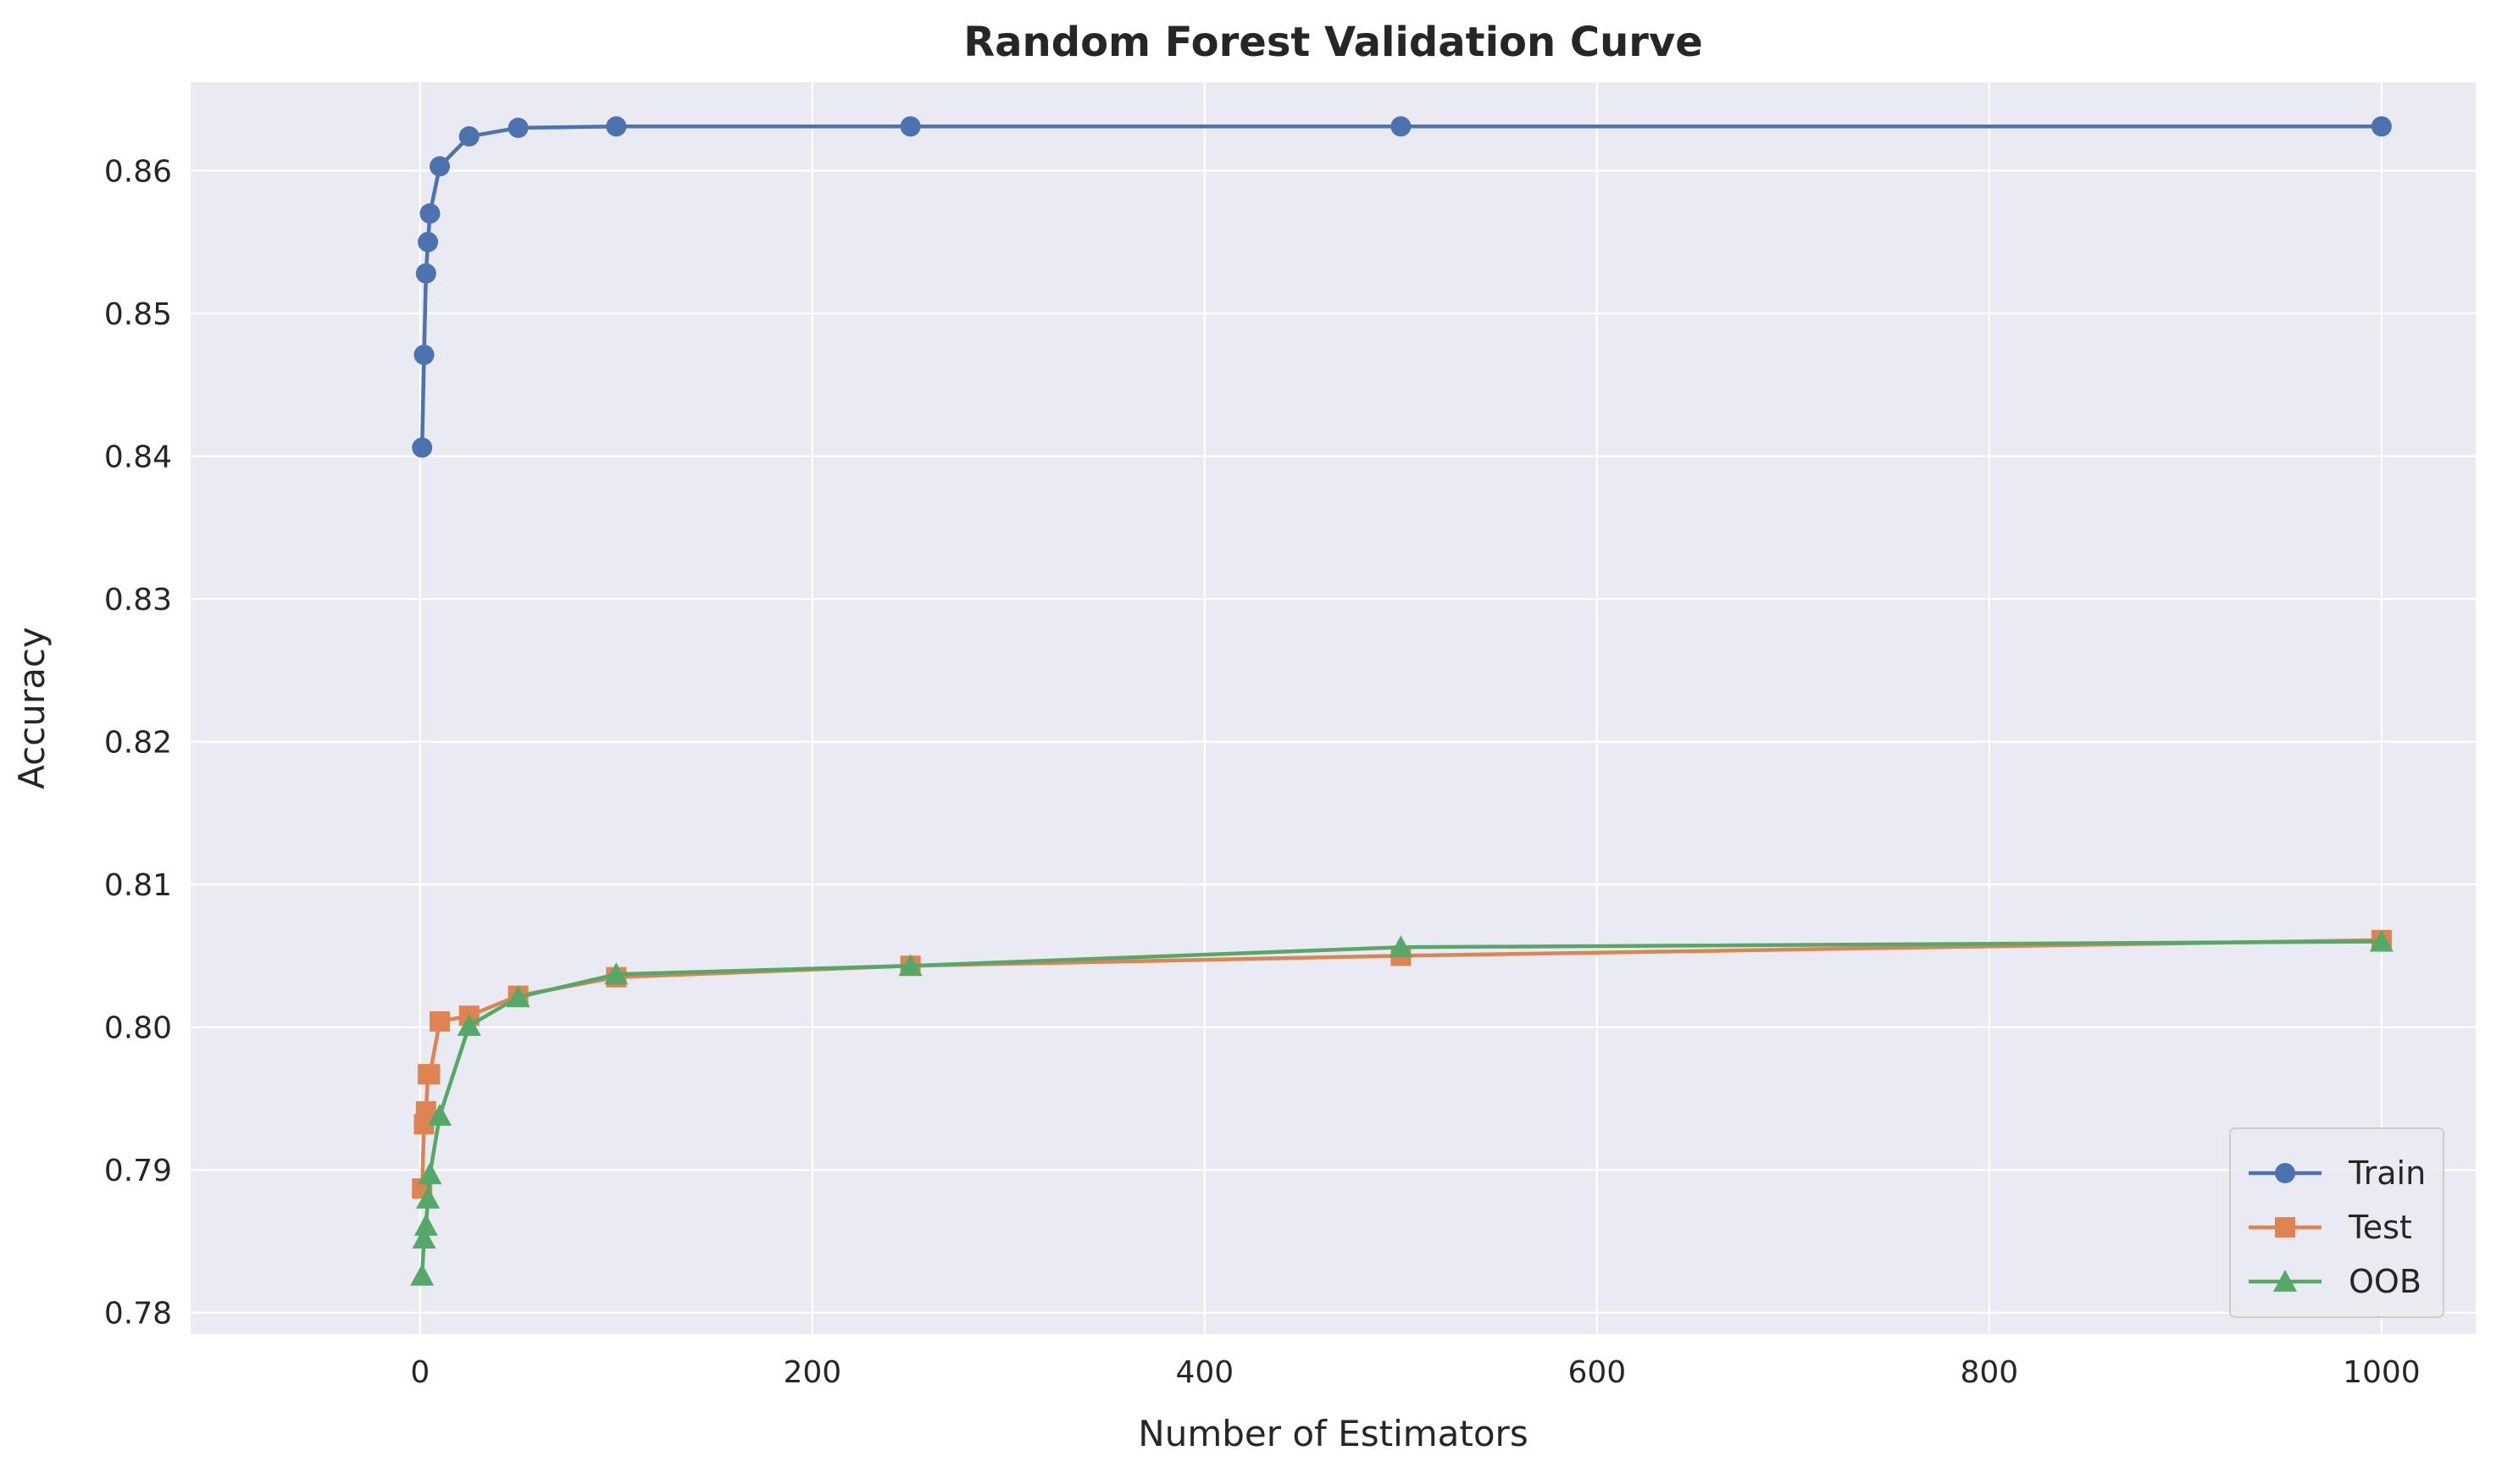 This screenshot has width=2502, height=1484. I want to click on legend-item-test: Test, so click(2330, 1227).